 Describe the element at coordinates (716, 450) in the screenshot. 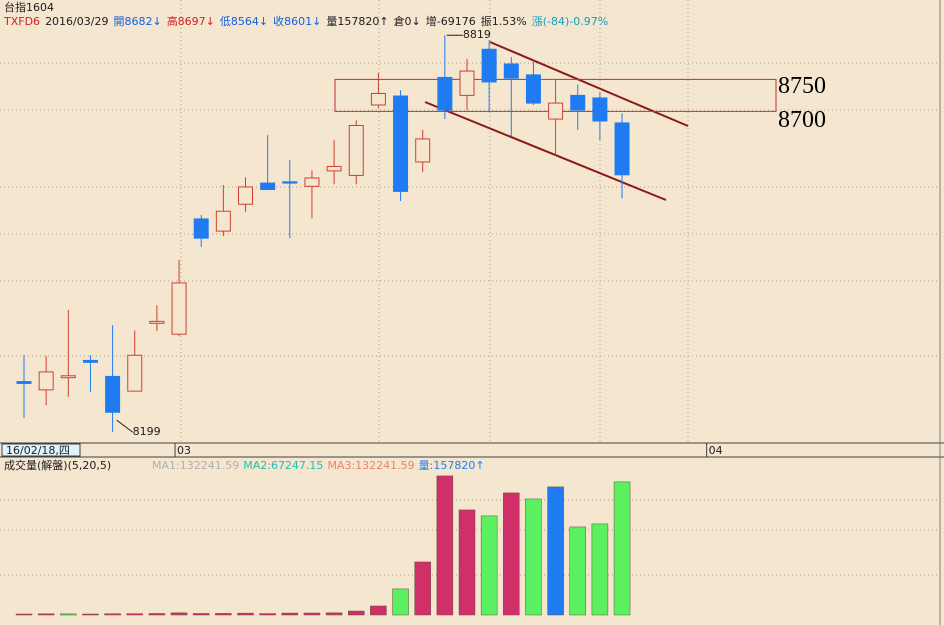

I see `x-tick-label: 04` at that location.